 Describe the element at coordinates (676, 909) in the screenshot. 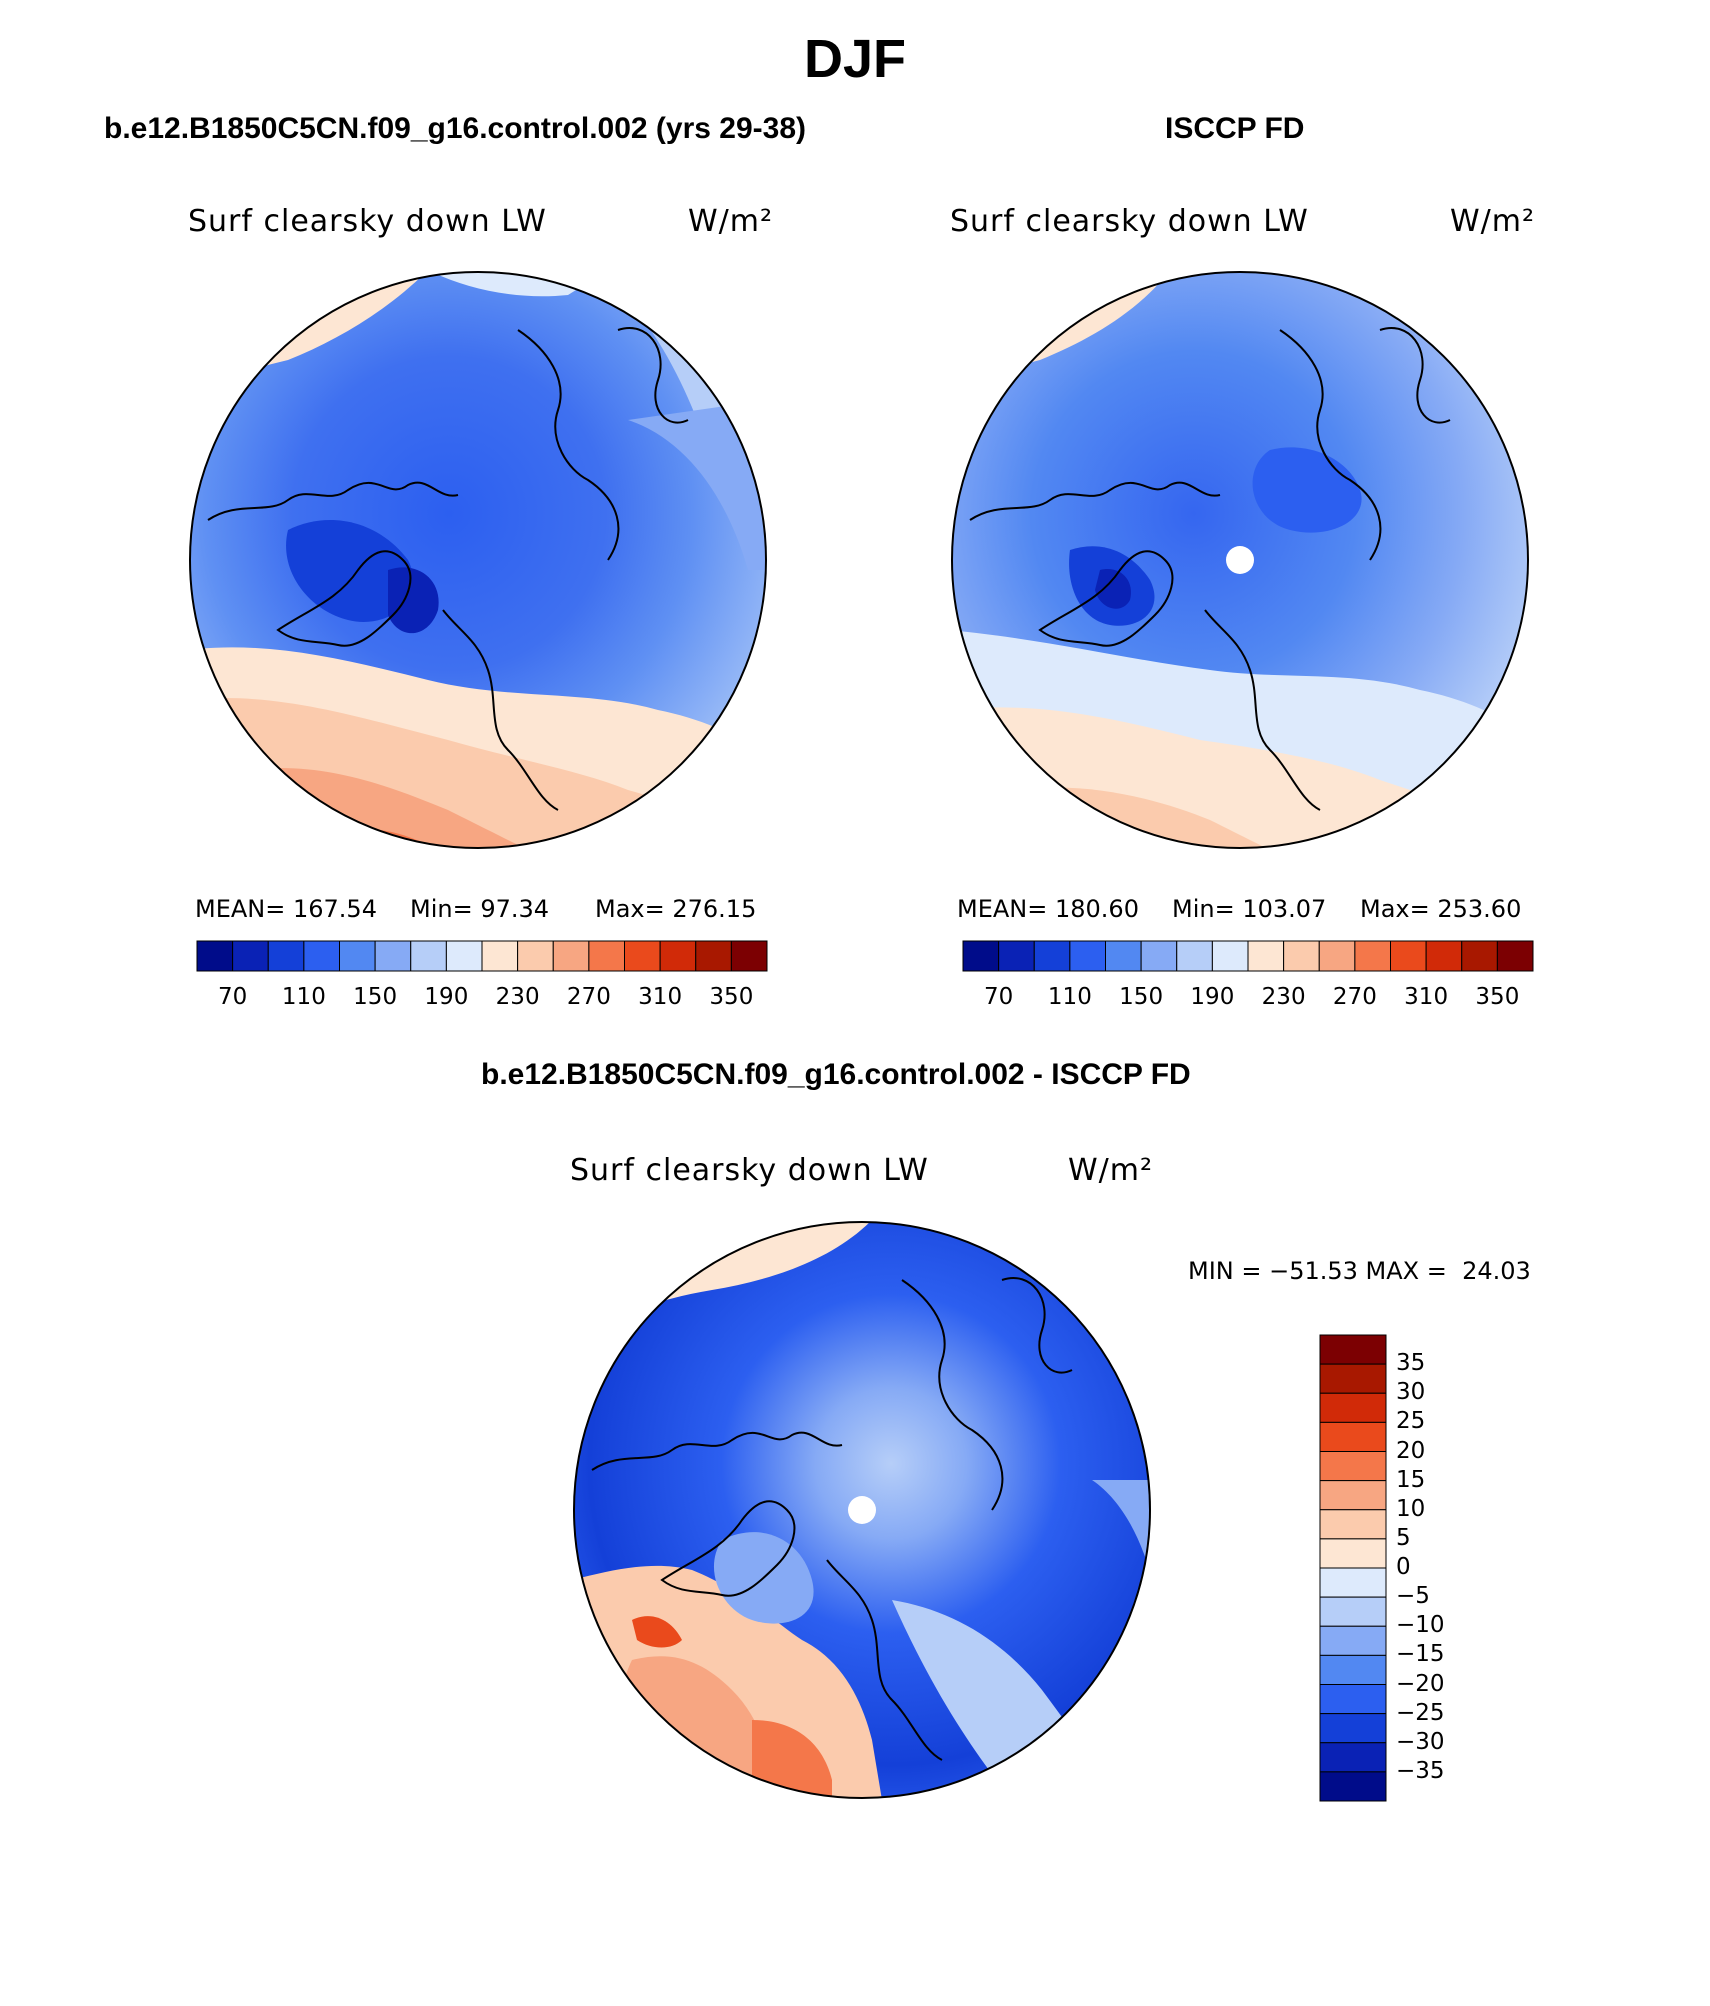

I see `model-max: Max= 276.15` at that location.